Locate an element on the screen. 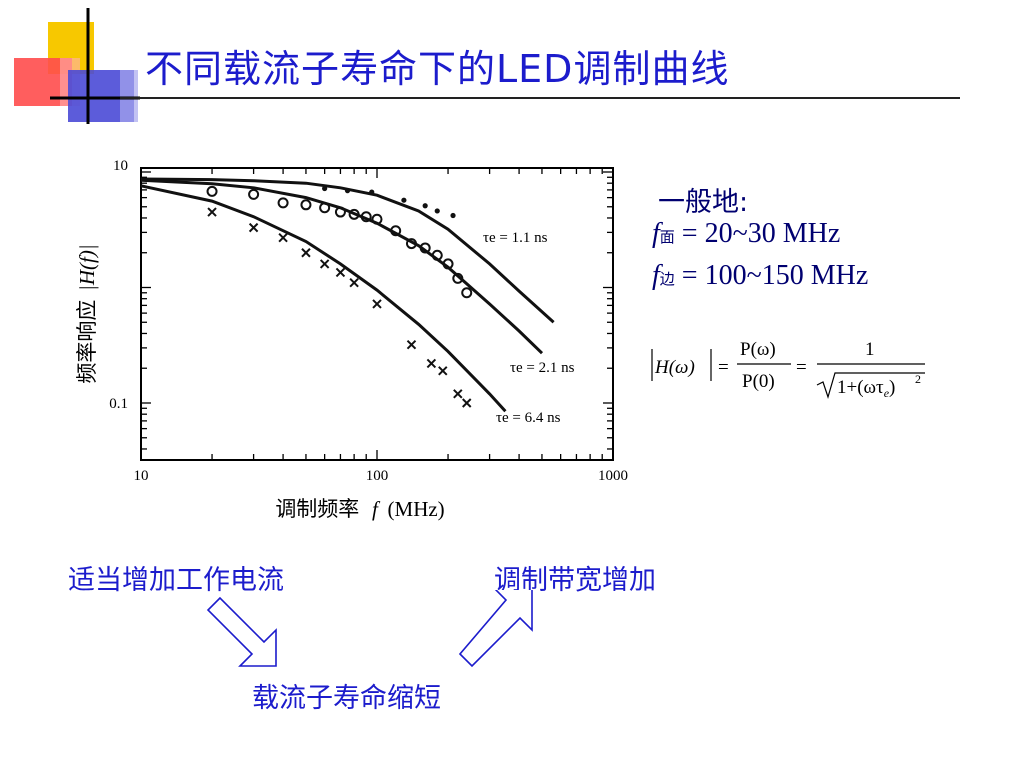  flow-arrows is located at coordinates (369, 629).